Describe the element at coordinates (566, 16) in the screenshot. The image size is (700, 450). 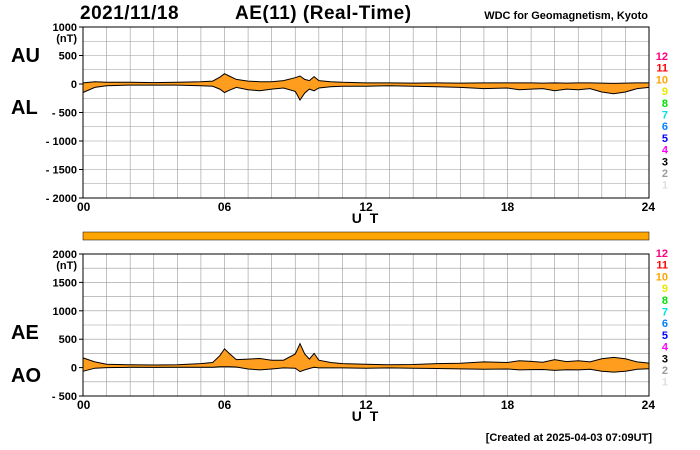
I see `source-label: WDC for Geomagnetism, Kyoto` at that location.